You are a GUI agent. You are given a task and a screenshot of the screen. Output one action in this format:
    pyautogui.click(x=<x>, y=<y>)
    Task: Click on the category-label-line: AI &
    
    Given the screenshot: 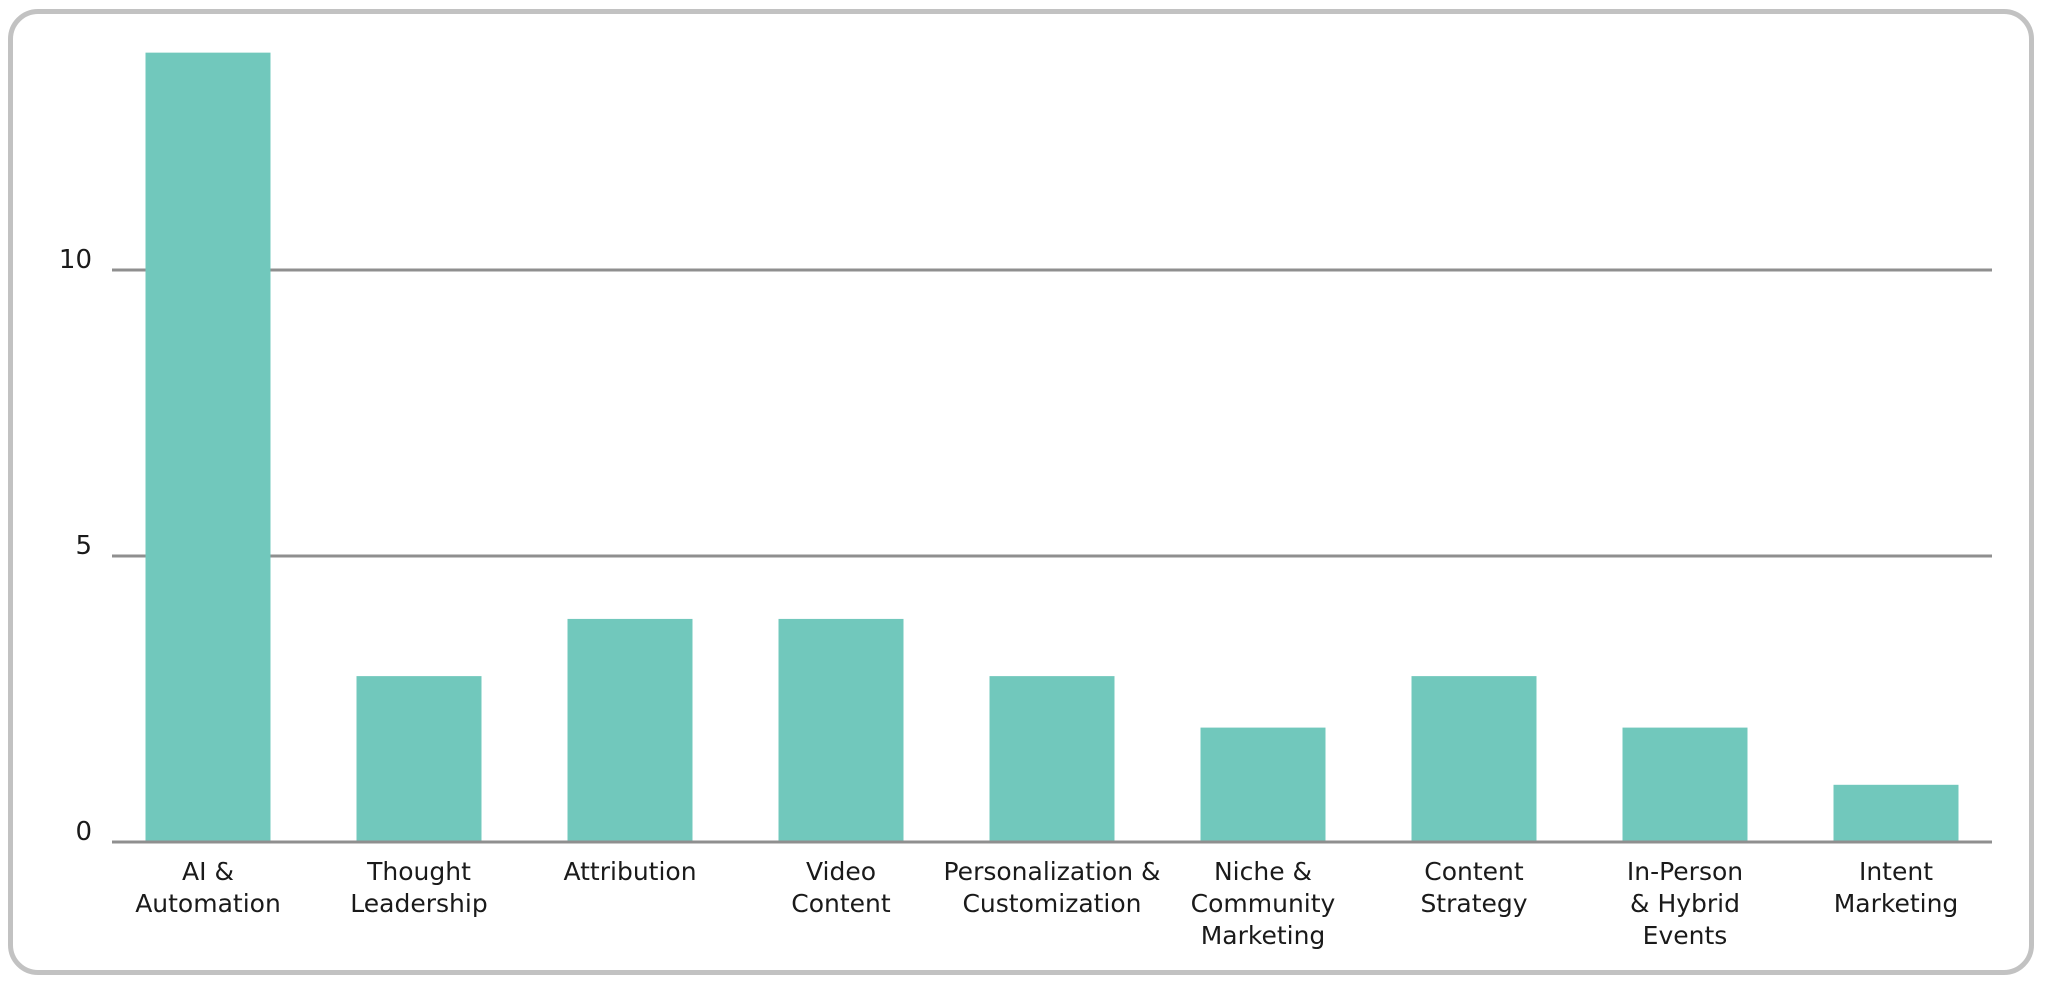 What is the action you would take?
    pyautogui.click(x=208, y=871)
    